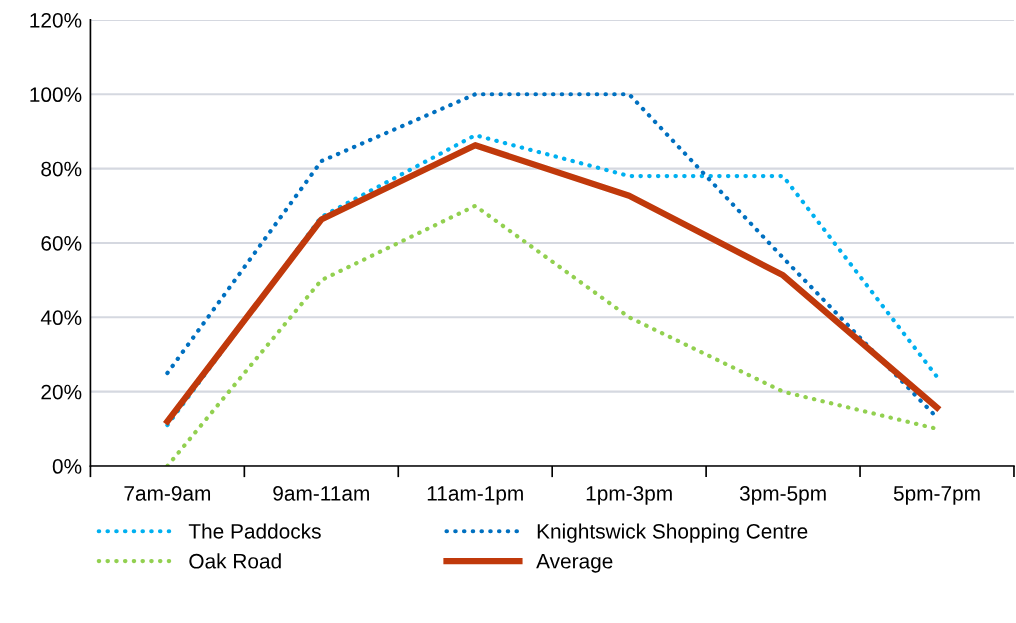 The height and width of the screenshot is (623, 1016). I want to click on legend-label: Oak Road, so click(235, 561).